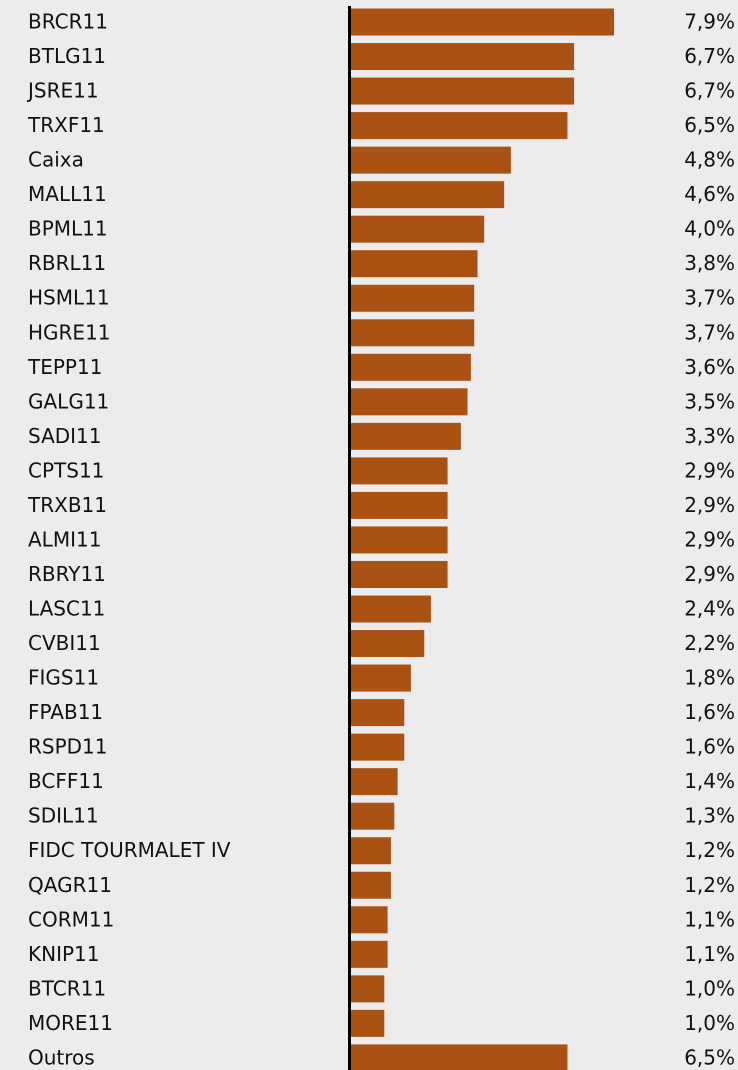 The height and width of the screenshot is (1070, 738). What do you see at coordinates (709, 678) in the screenshot?
I see `value-label: 1,8%` at bounding box center [709, 678].